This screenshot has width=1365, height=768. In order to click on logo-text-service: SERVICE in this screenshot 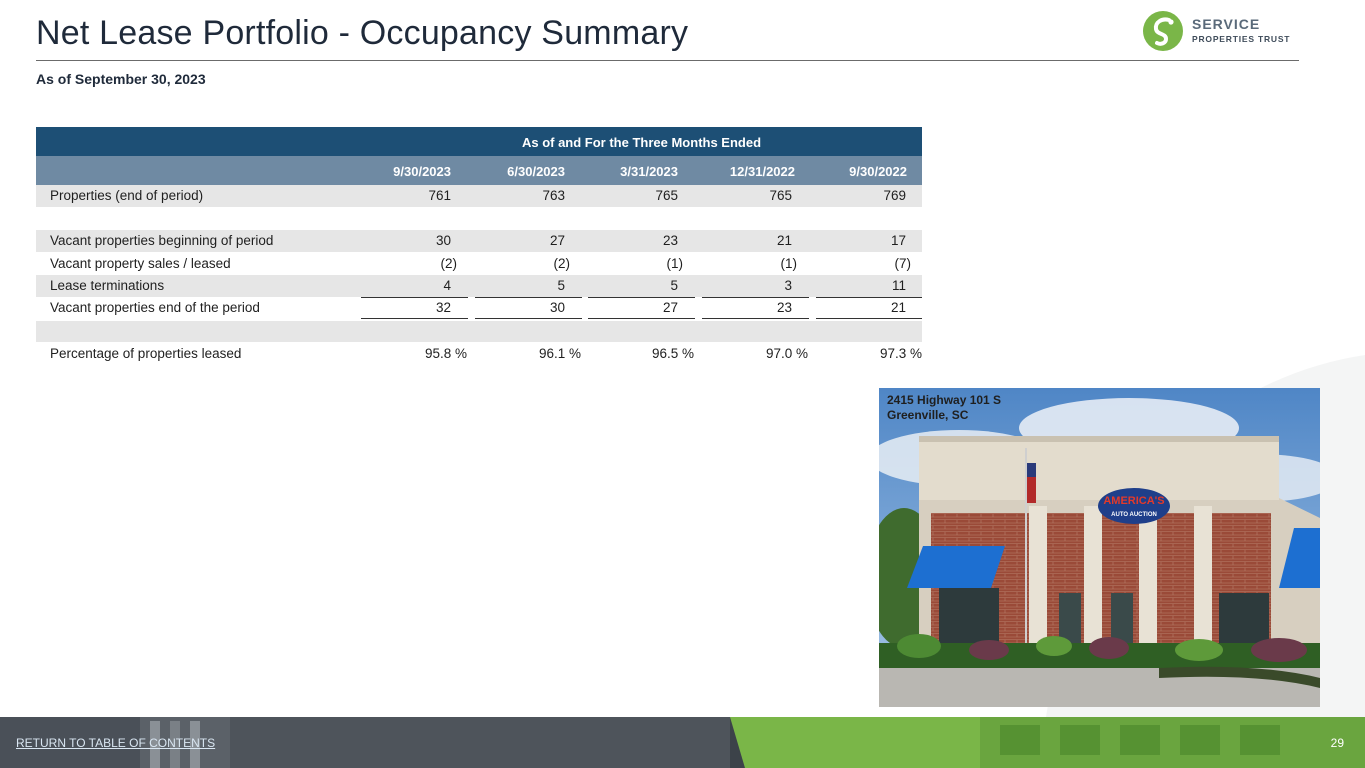, I will do `click(1226, 24)`.